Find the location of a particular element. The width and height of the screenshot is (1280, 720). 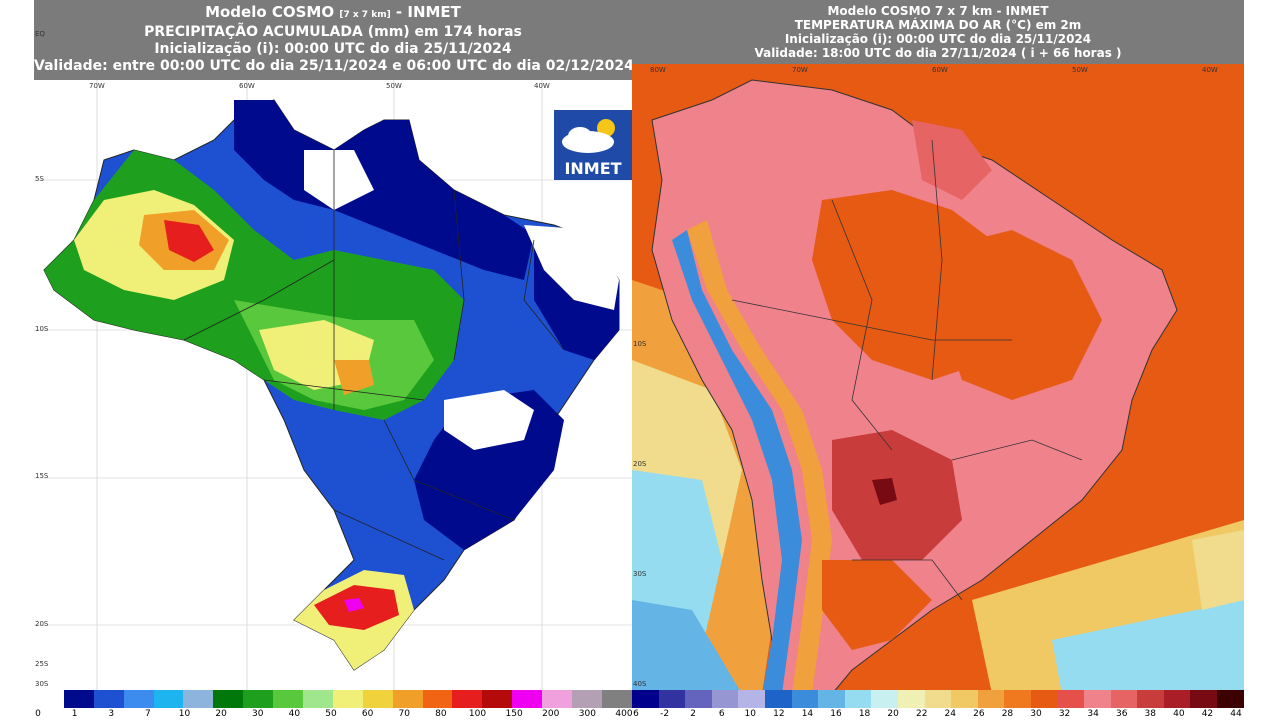

legend-label: 16 is located at coordinates (836, 714).